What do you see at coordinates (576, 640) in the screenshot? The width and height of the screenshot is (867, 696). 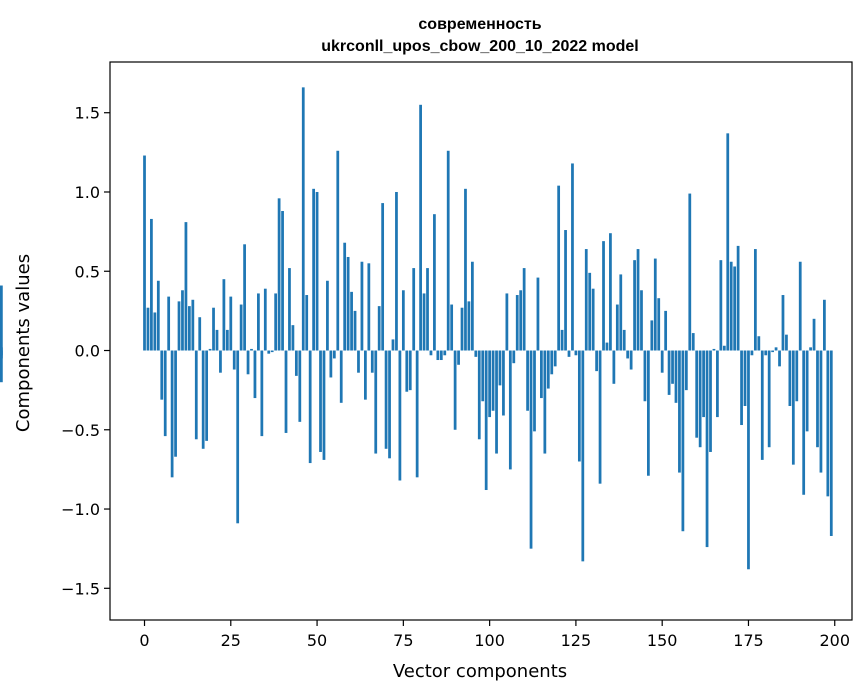 I see `x-tick-label: 125` at bounding box center [576, 640].